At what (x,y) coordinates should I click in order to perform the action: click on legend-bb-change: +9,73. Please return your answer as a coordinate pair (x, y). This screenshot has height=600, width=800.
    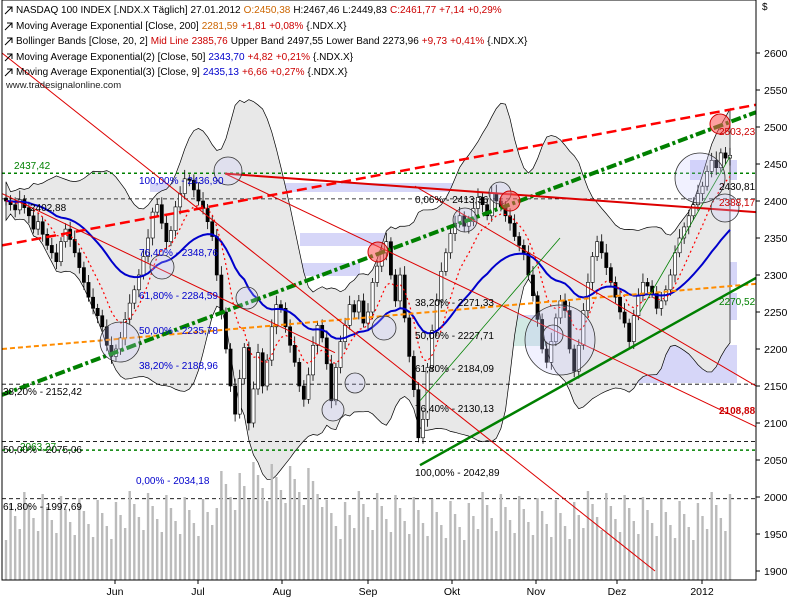
    Looking at the image, I should click on (434, 41).